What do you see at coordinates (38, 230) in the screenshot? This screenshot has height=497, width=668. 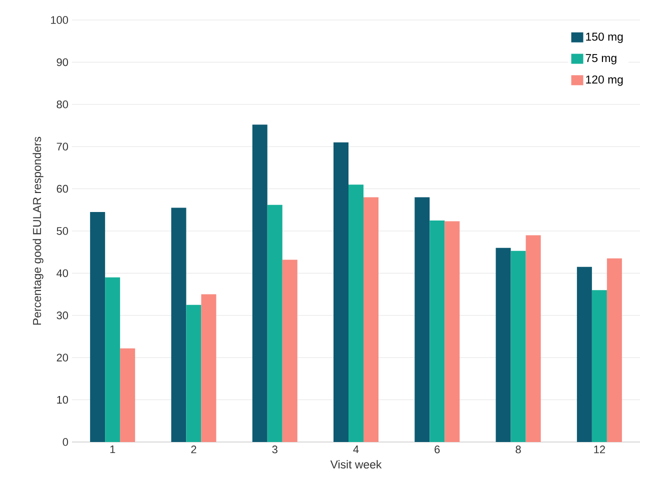 I see `y-axis-title: Percentage good EULAR responders` at bounding box center [38, 230].